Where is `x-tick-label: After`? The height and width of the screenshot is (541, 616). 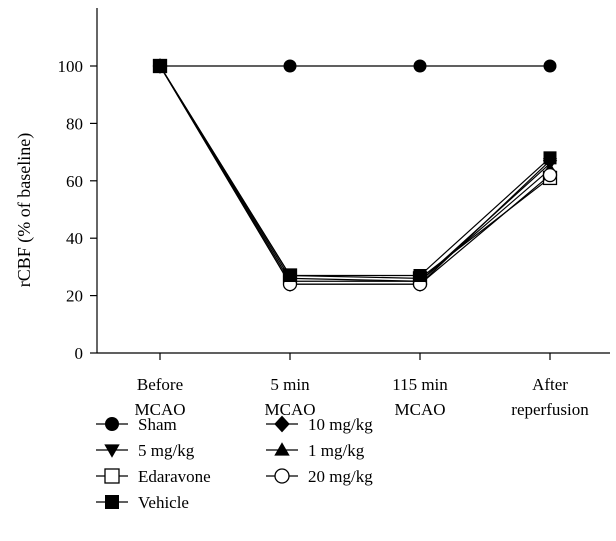 x-tick-label: After is located at coordinates (550, 384).